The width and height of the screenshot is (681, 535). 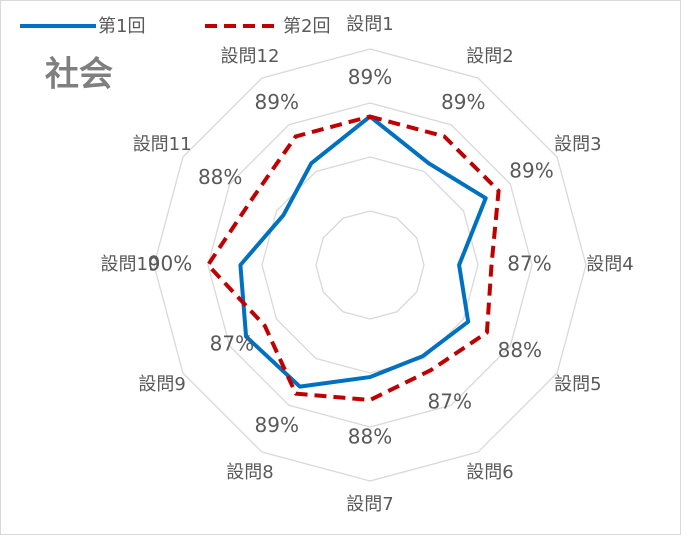 What do you see at coordinates (369, 504) in the screenshot?
I see `category-label: 設問7` at bounding box center [369, 504].